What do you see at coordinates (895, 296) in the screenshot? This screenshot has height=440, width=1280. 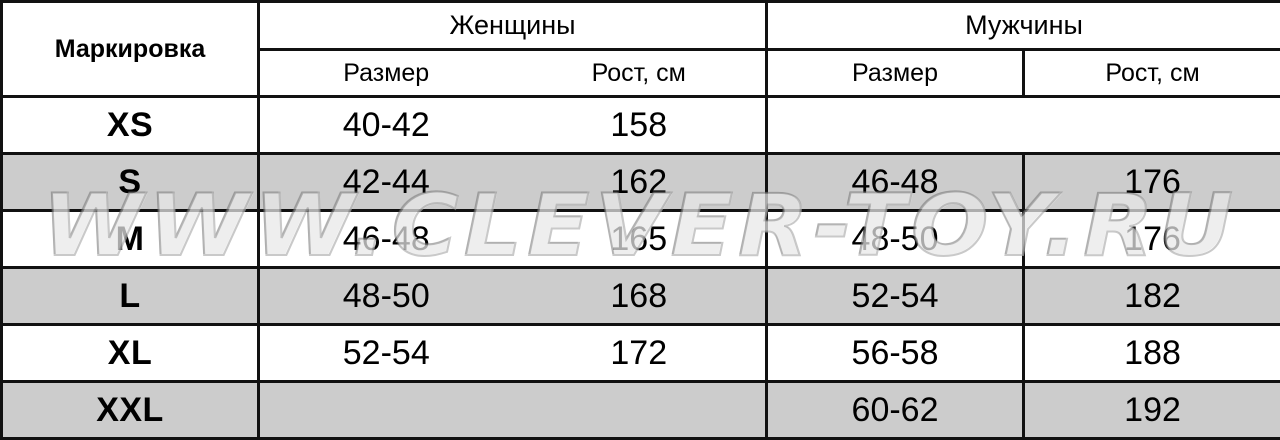 I see `cell-men-size: 52-54` at bounding box center [895, 296].